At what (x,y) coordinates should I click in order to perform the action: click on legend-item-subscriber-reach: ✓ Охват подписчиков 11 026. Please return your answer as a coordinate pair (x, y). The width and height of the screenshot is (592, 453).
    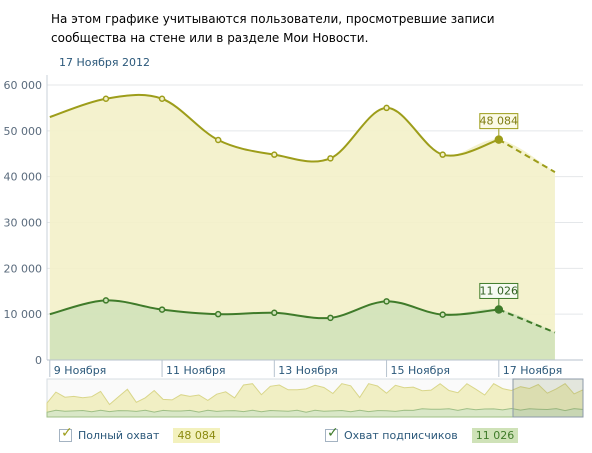
    Looking at the image, I should click on (422, 434).